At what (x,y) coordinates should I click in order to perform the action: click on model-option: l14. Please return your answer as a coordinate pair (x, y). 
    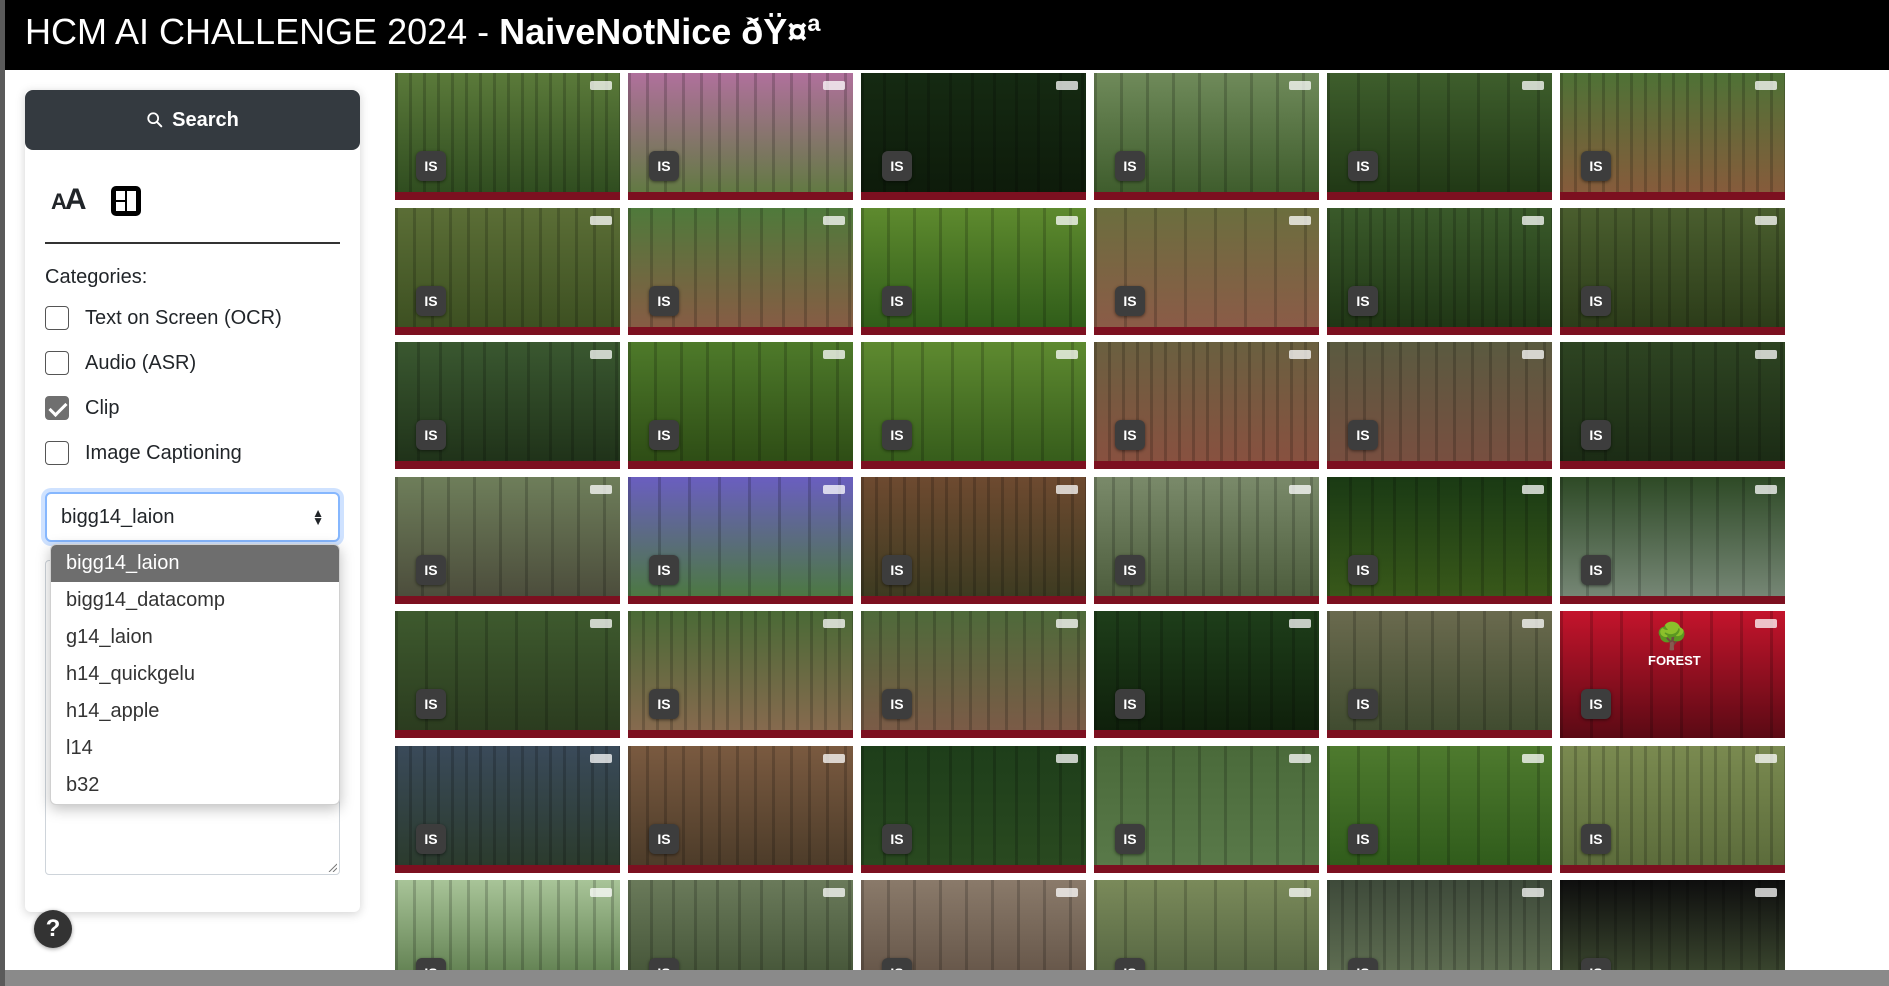
    Looking at the image, I should click on (79, 748).